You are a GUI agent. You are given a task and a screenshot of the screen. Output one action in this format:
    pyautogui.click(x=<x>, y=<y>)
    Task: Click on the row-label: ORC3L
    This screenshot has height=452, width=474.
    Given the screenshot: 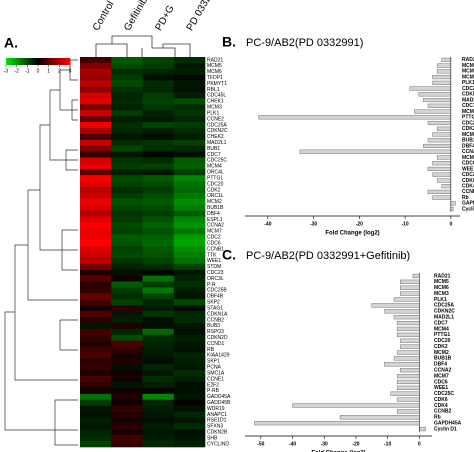 What is the action you would take?
    pyautogui.click(x=215, y=279)
    